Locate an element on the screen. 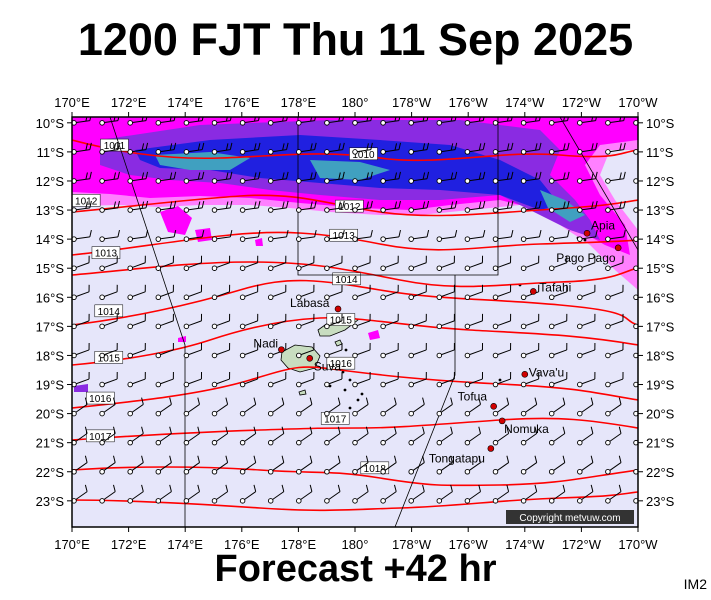 The height and width of the screenshot is (600, 711). lat-label-right: 22°S is located at coordinates (660, 472).